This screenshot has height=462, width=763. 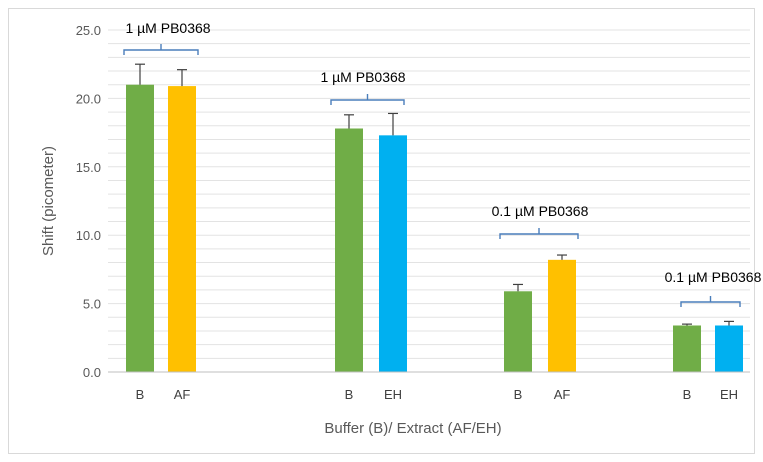 What do you see at coordinates (88, 98) in the screenshot?
I see `y-tick-label: 20.0` at bounding box center [88, 98].